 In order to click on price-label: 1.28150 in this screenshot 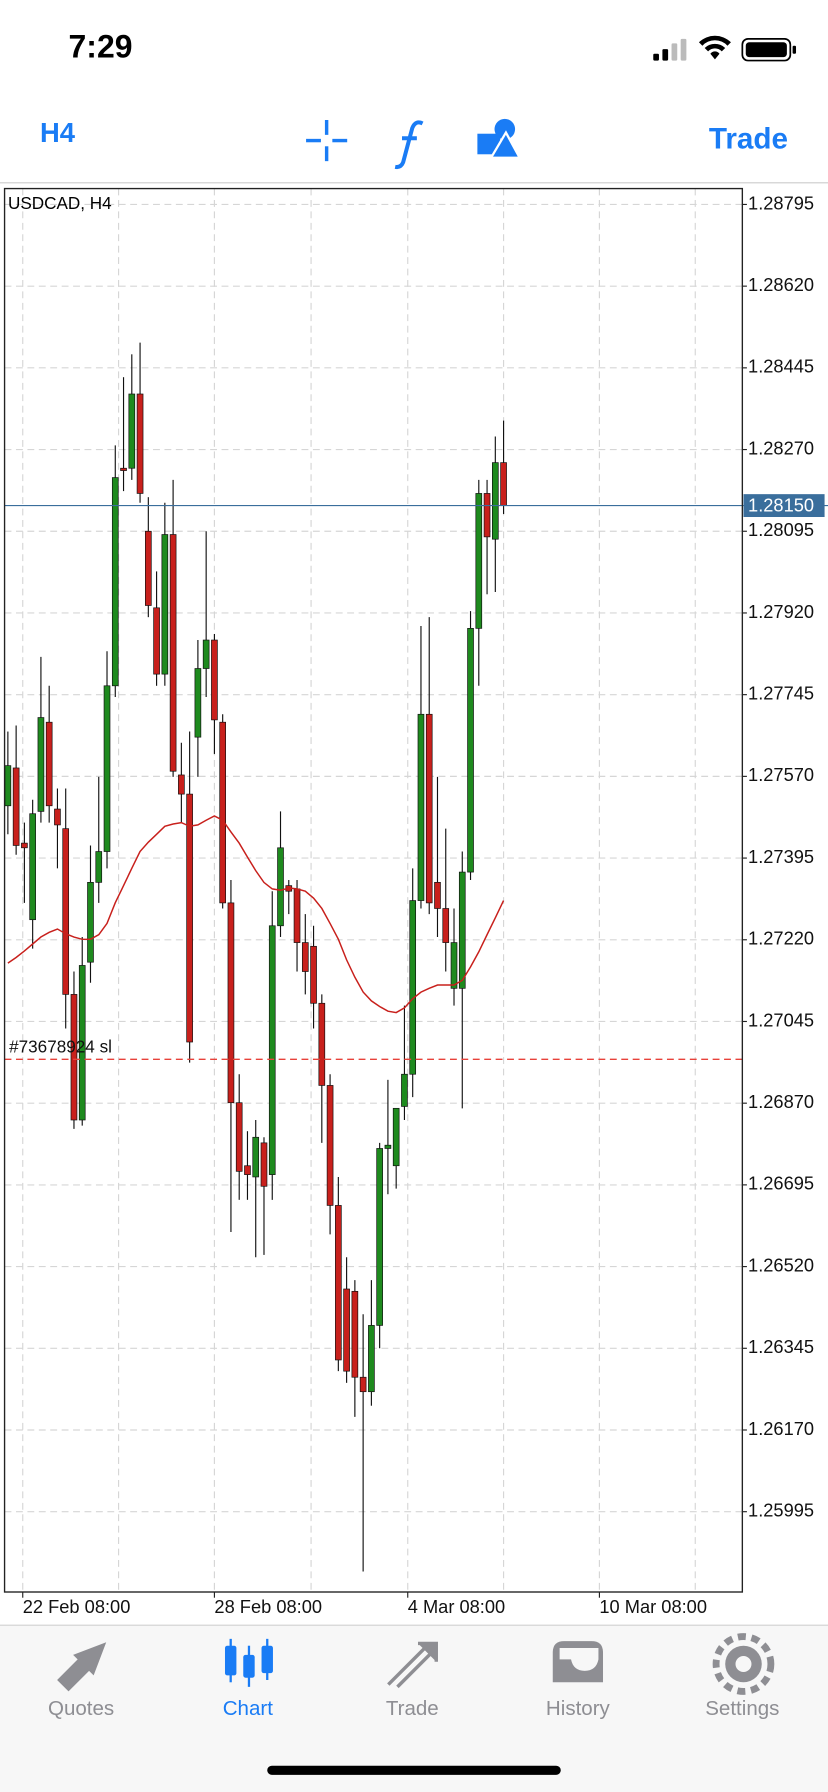, I will do `click(781, 505)`.